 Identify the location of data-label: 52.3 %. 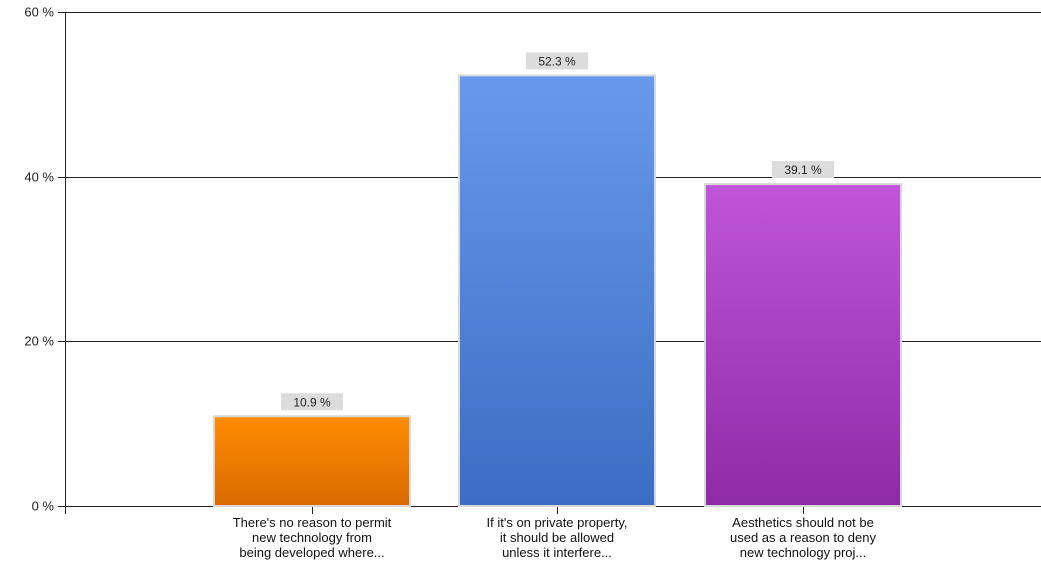
(557, 61).